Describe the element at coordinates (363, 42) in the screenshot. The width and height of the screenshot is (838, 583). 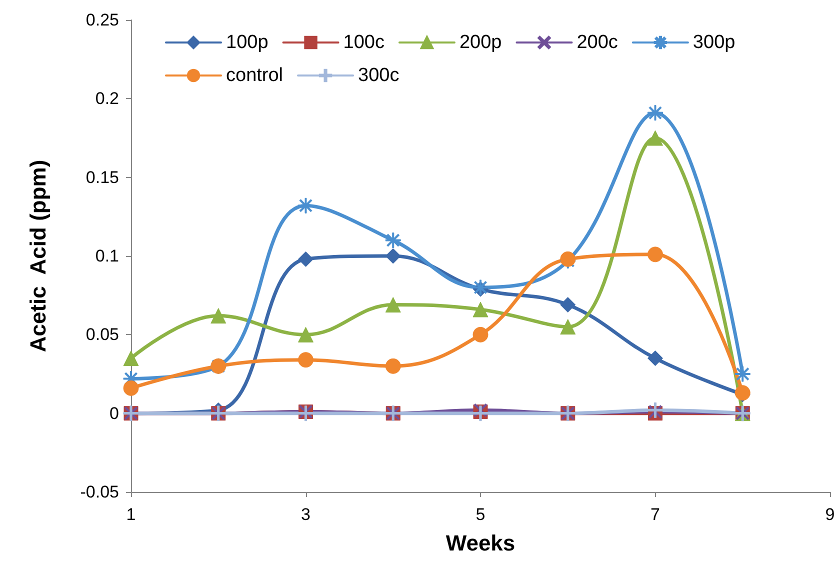
I see `legend-label: 100c` at that location.